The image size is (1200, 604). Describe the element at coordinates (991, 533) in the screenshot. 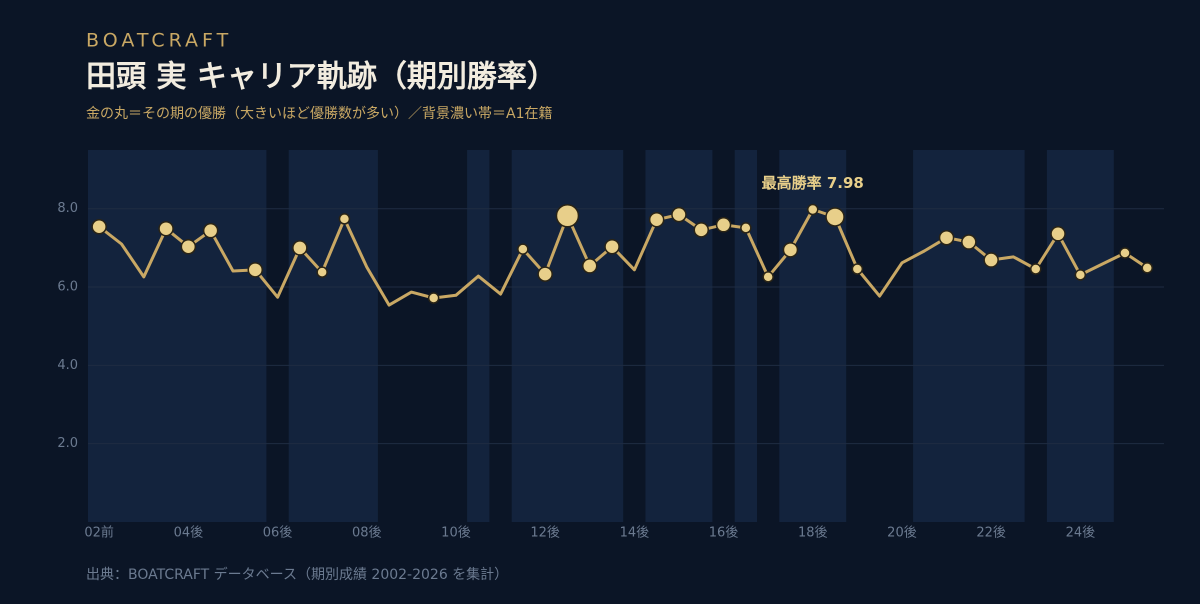

I see `x-tick-label: 22後` at that location.